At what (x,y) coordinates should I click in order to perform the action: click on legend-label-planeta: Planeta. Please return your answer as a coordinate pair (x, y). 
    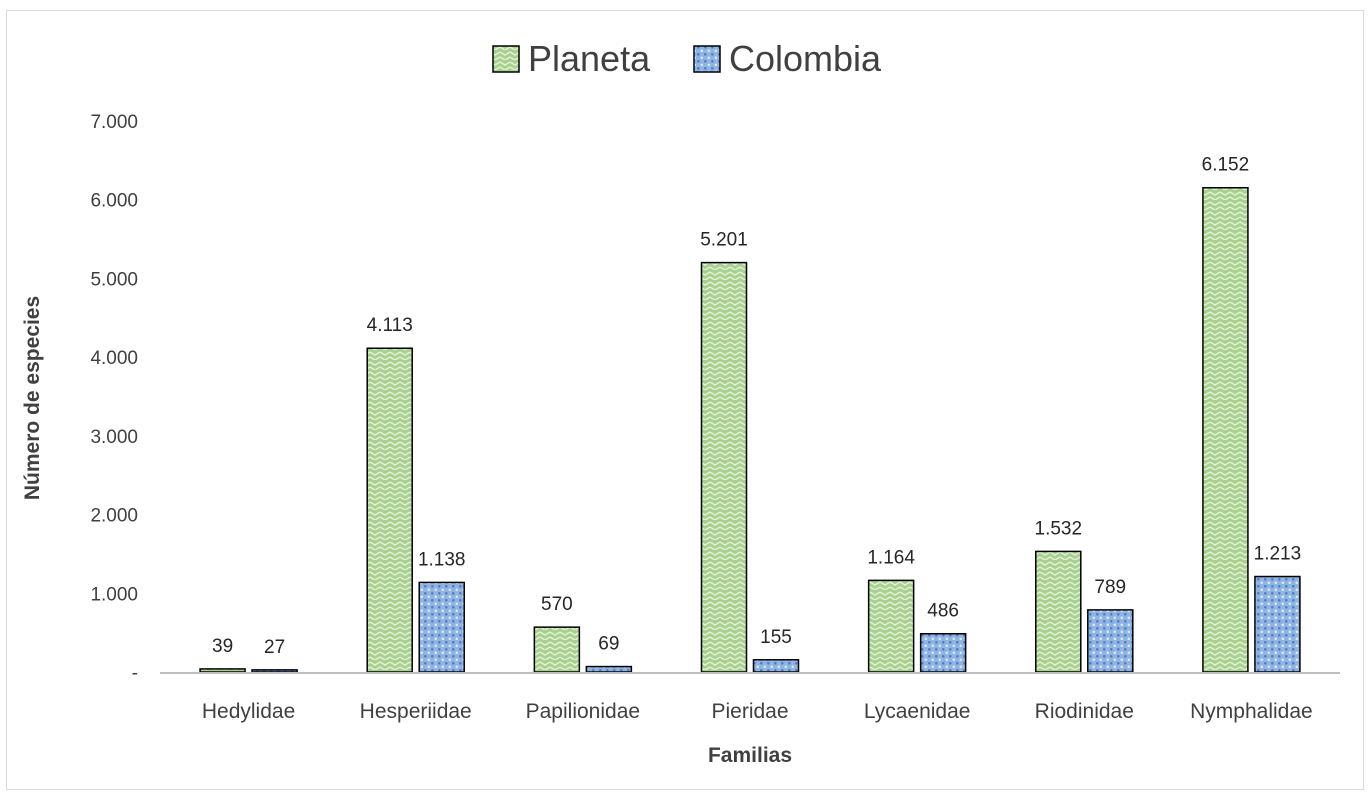
    Looking at the image, I should click on (589, 58).